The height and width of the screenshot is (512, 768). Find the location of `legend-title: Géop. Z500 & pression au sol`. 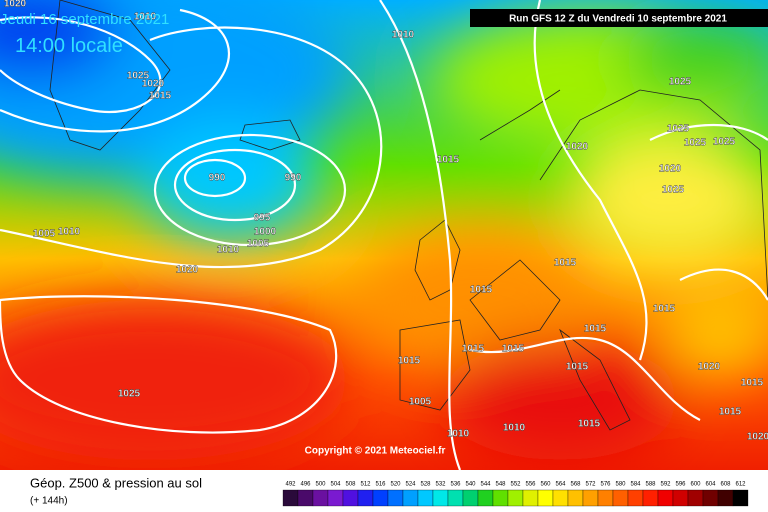

legend-title: Géop. Z500 & pression au sol is located at coordinates (116, 482).